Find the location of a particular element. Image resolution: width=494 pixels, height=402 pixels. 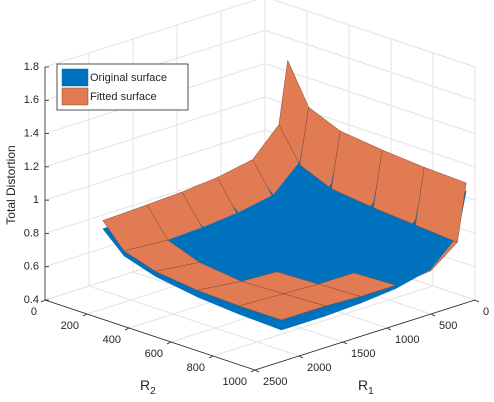

x-axis-label: R1 is located at coordinates (366, 387).